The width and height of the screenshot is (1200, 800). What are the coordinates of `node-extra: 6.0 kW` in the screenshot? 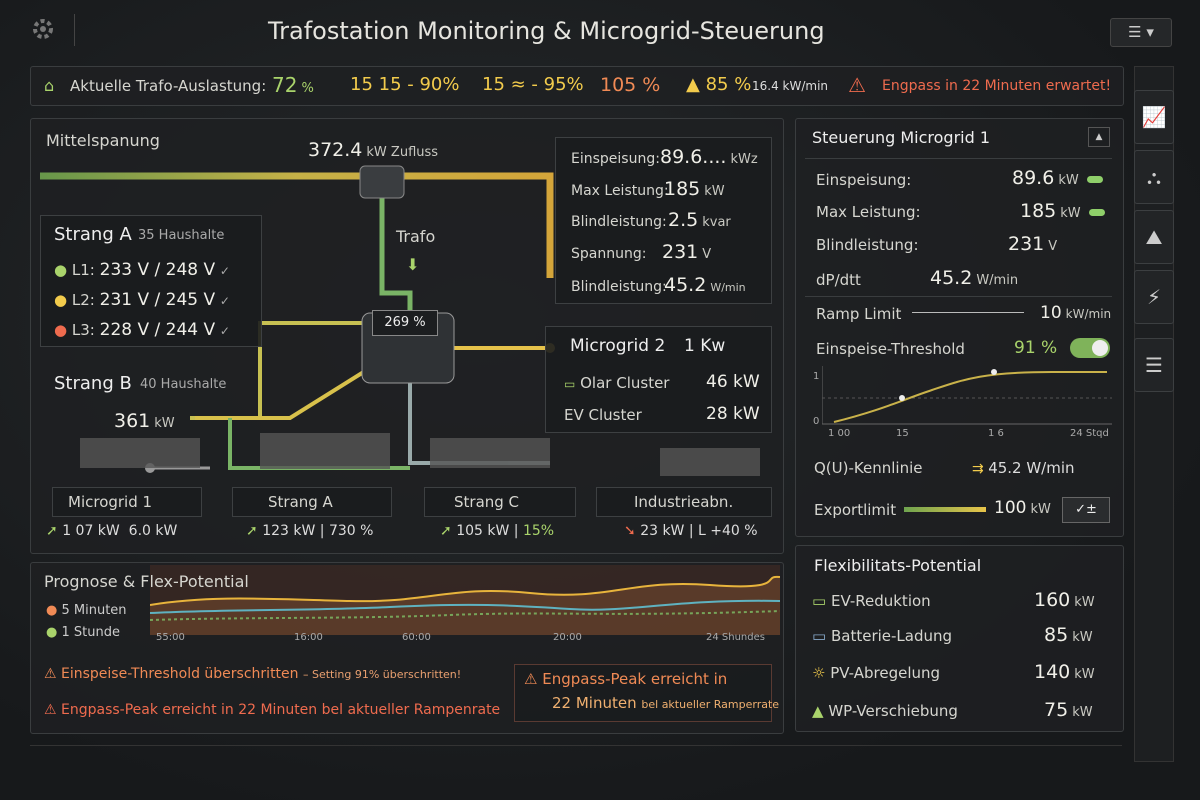 It's located at (153, 531).